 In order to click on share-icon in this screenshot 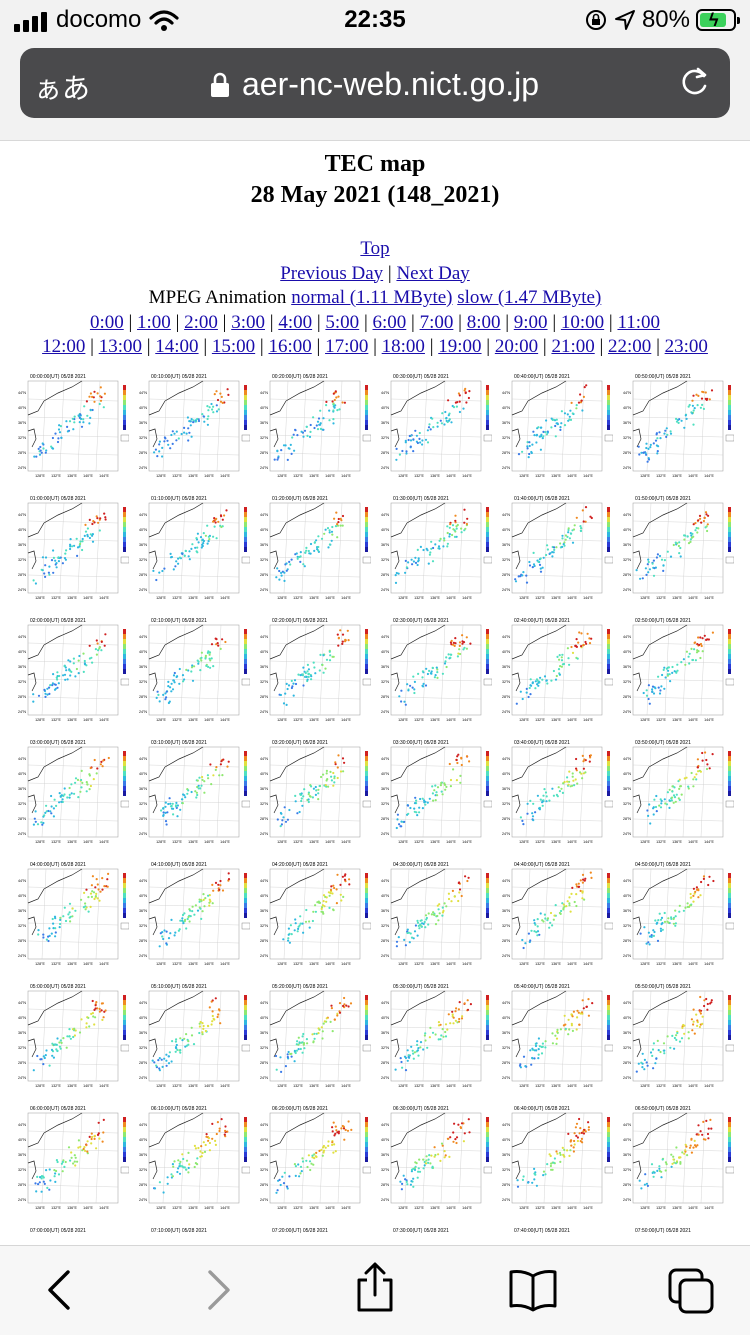, I will do `click(375, 1288)`.